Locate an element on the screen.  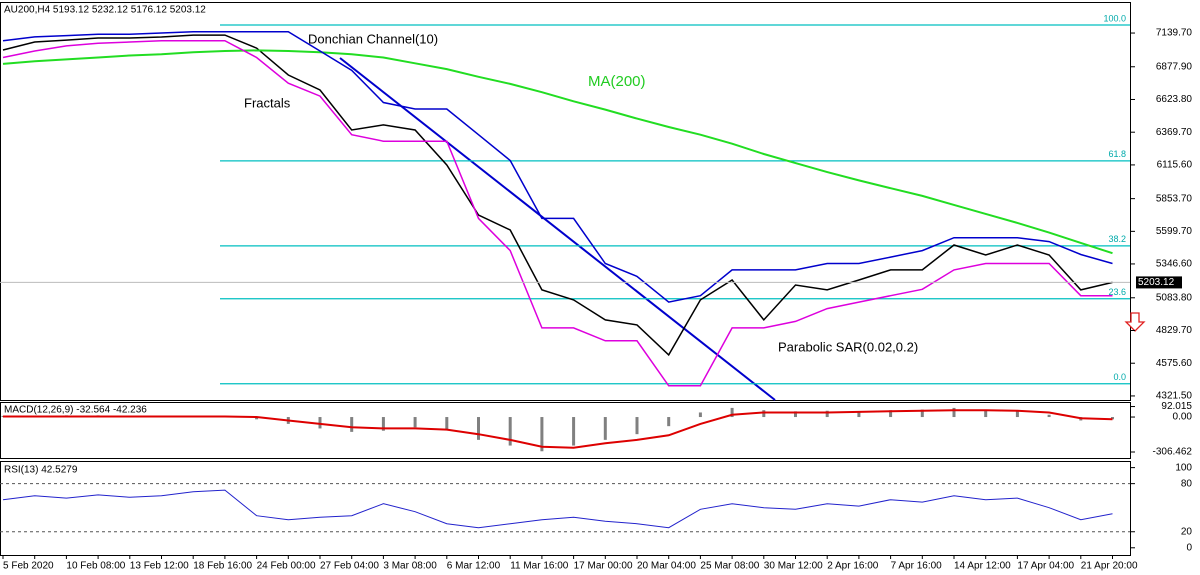
chart-title: AU200,H4 5193.12 5232.12 5176.12 5203.12 is located at coordinates (105, 10).